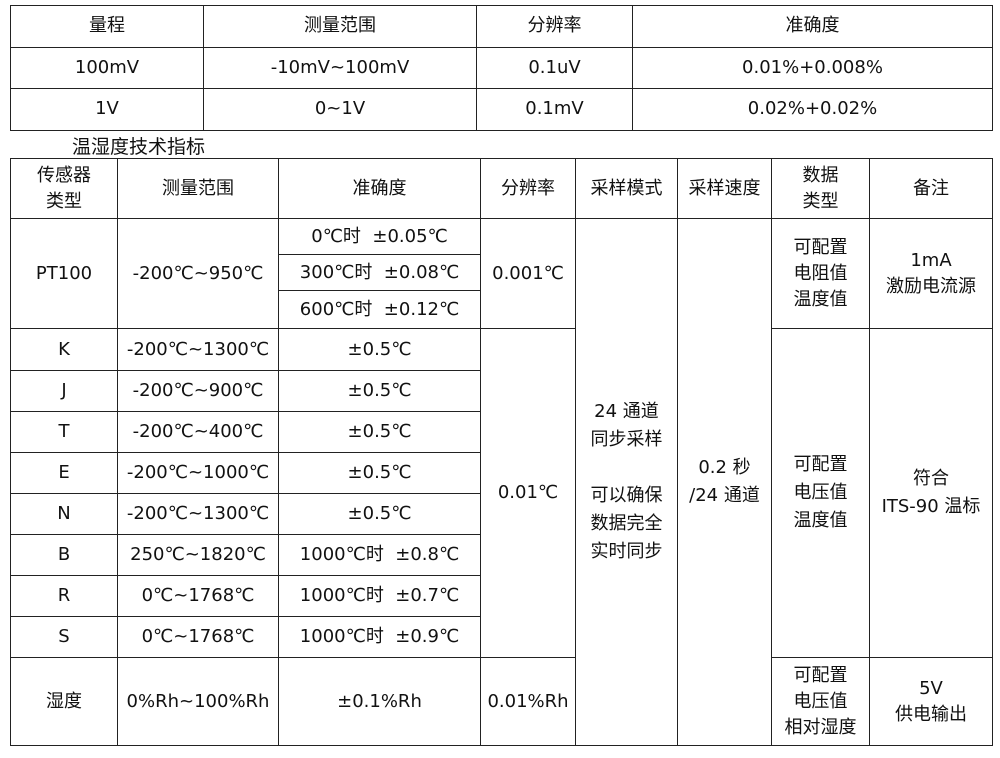 The image size is (1000, 758). What do you see at coordinates (931, 188) in the screenshot?
I see `header-cell: 备注` at bounding box center [931, 188].